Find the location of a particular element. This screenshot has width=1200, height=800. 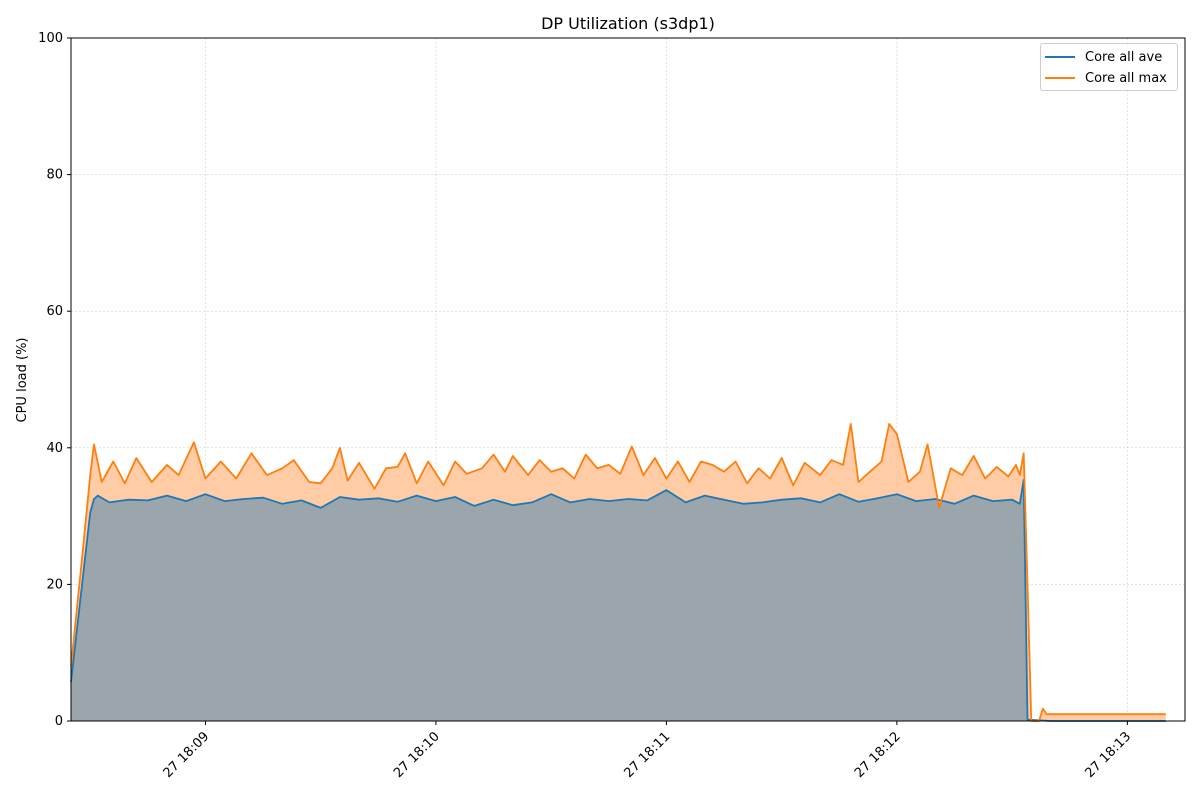

legend-label-max: Core all max is located at coordinates (1126, 78).